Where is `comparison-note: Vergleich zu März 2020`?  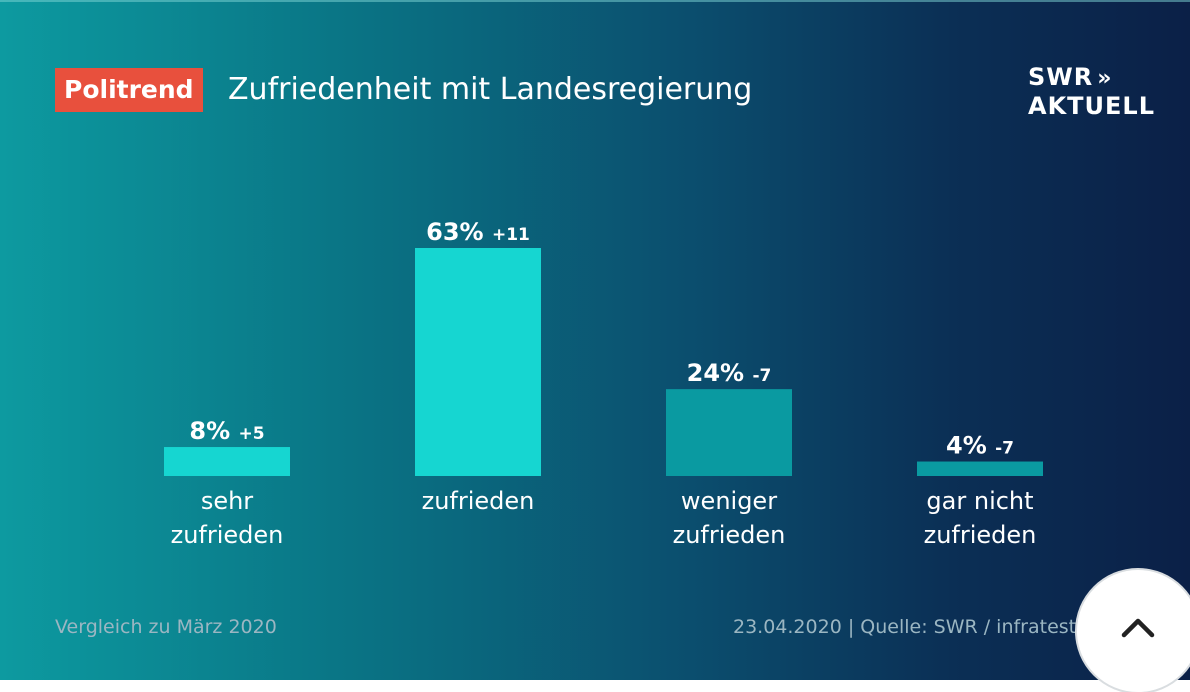 comparison-note: Vergleich zu März 2020 is located at coordinates (166, 627).